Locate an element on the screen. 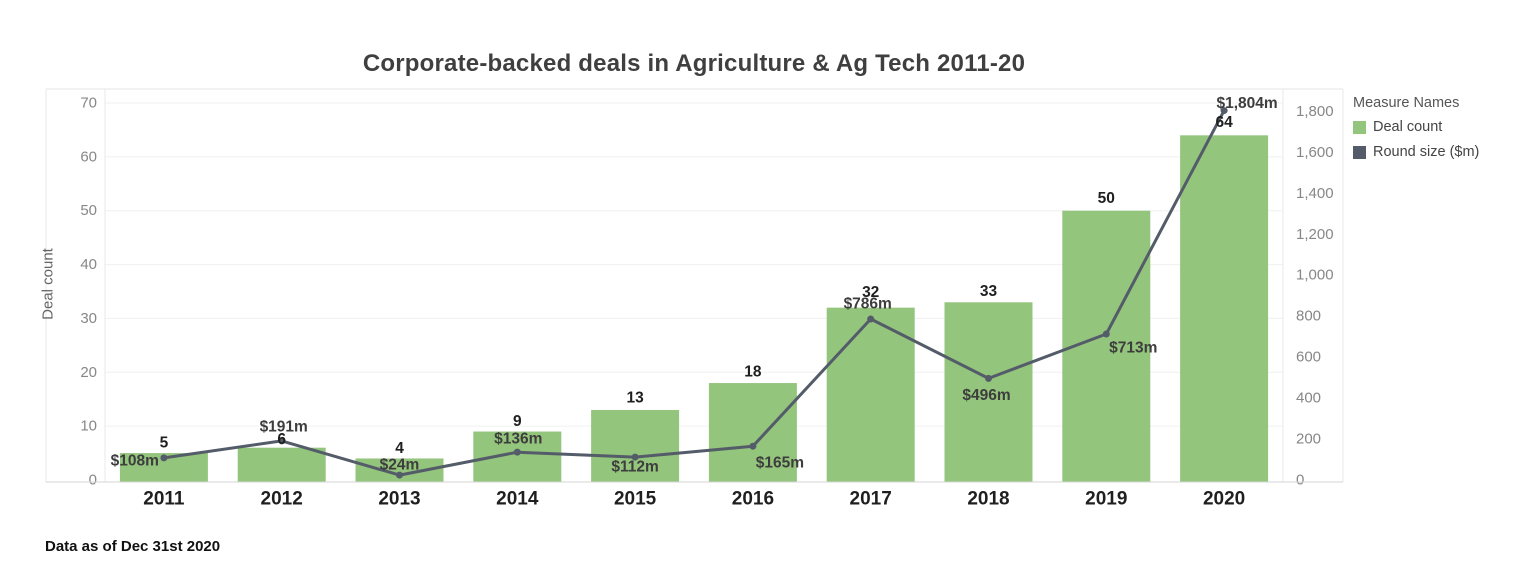 This screenshot has width=1536, height=585. bar-value-label: 33 is located at coordinates (989, 291).